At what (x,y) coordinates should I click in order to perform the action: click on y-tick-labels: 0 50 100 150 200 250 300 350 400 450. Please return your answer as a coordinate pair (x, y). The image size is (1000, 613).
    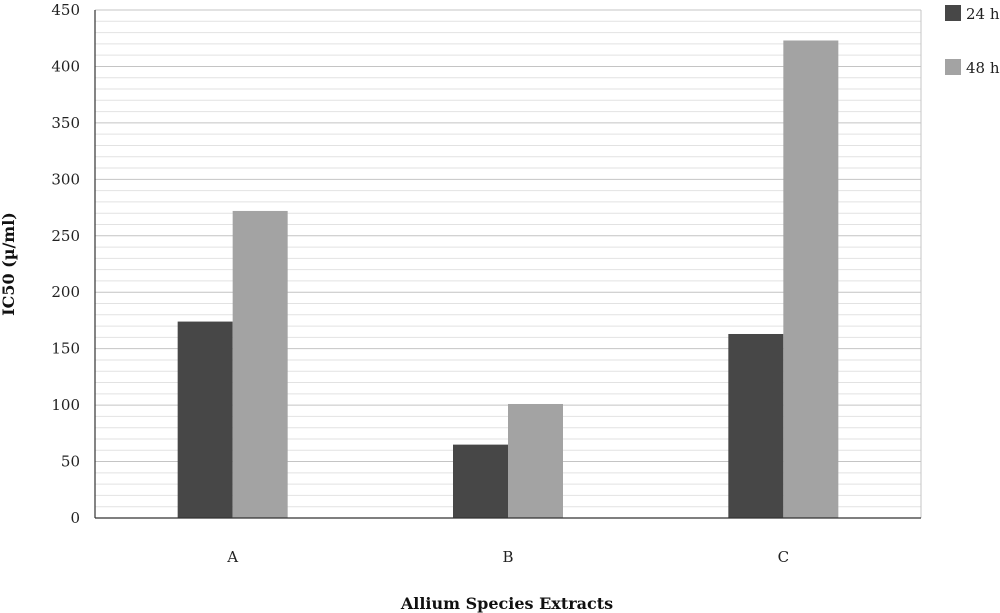
    Looking at the image, I should click on (65, 264).